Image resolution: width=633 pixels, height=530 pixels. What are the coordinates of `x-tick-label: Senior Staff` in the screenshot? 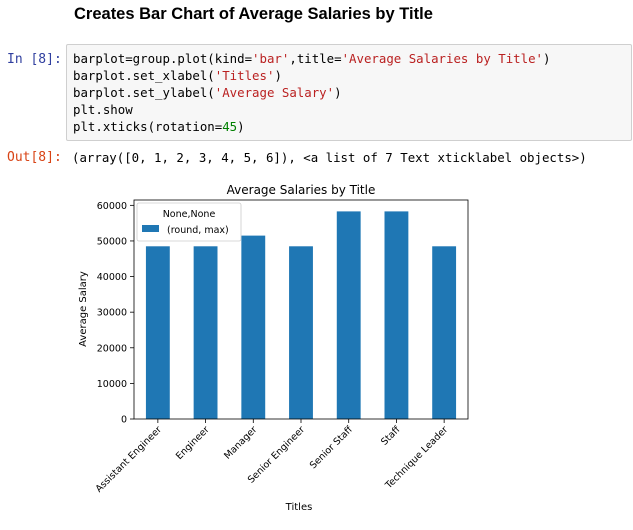 It's located at (331, 447).